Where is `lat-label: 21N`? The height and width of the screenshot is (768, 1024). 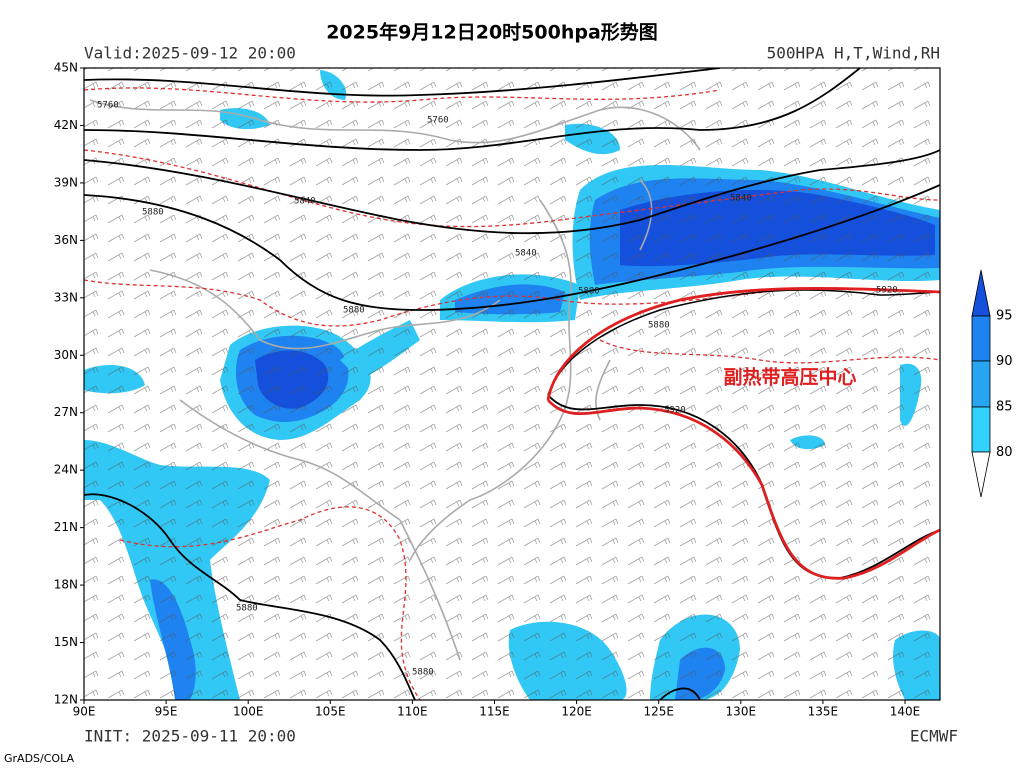
lat-label: 21N is located at coordinates (66, 527).